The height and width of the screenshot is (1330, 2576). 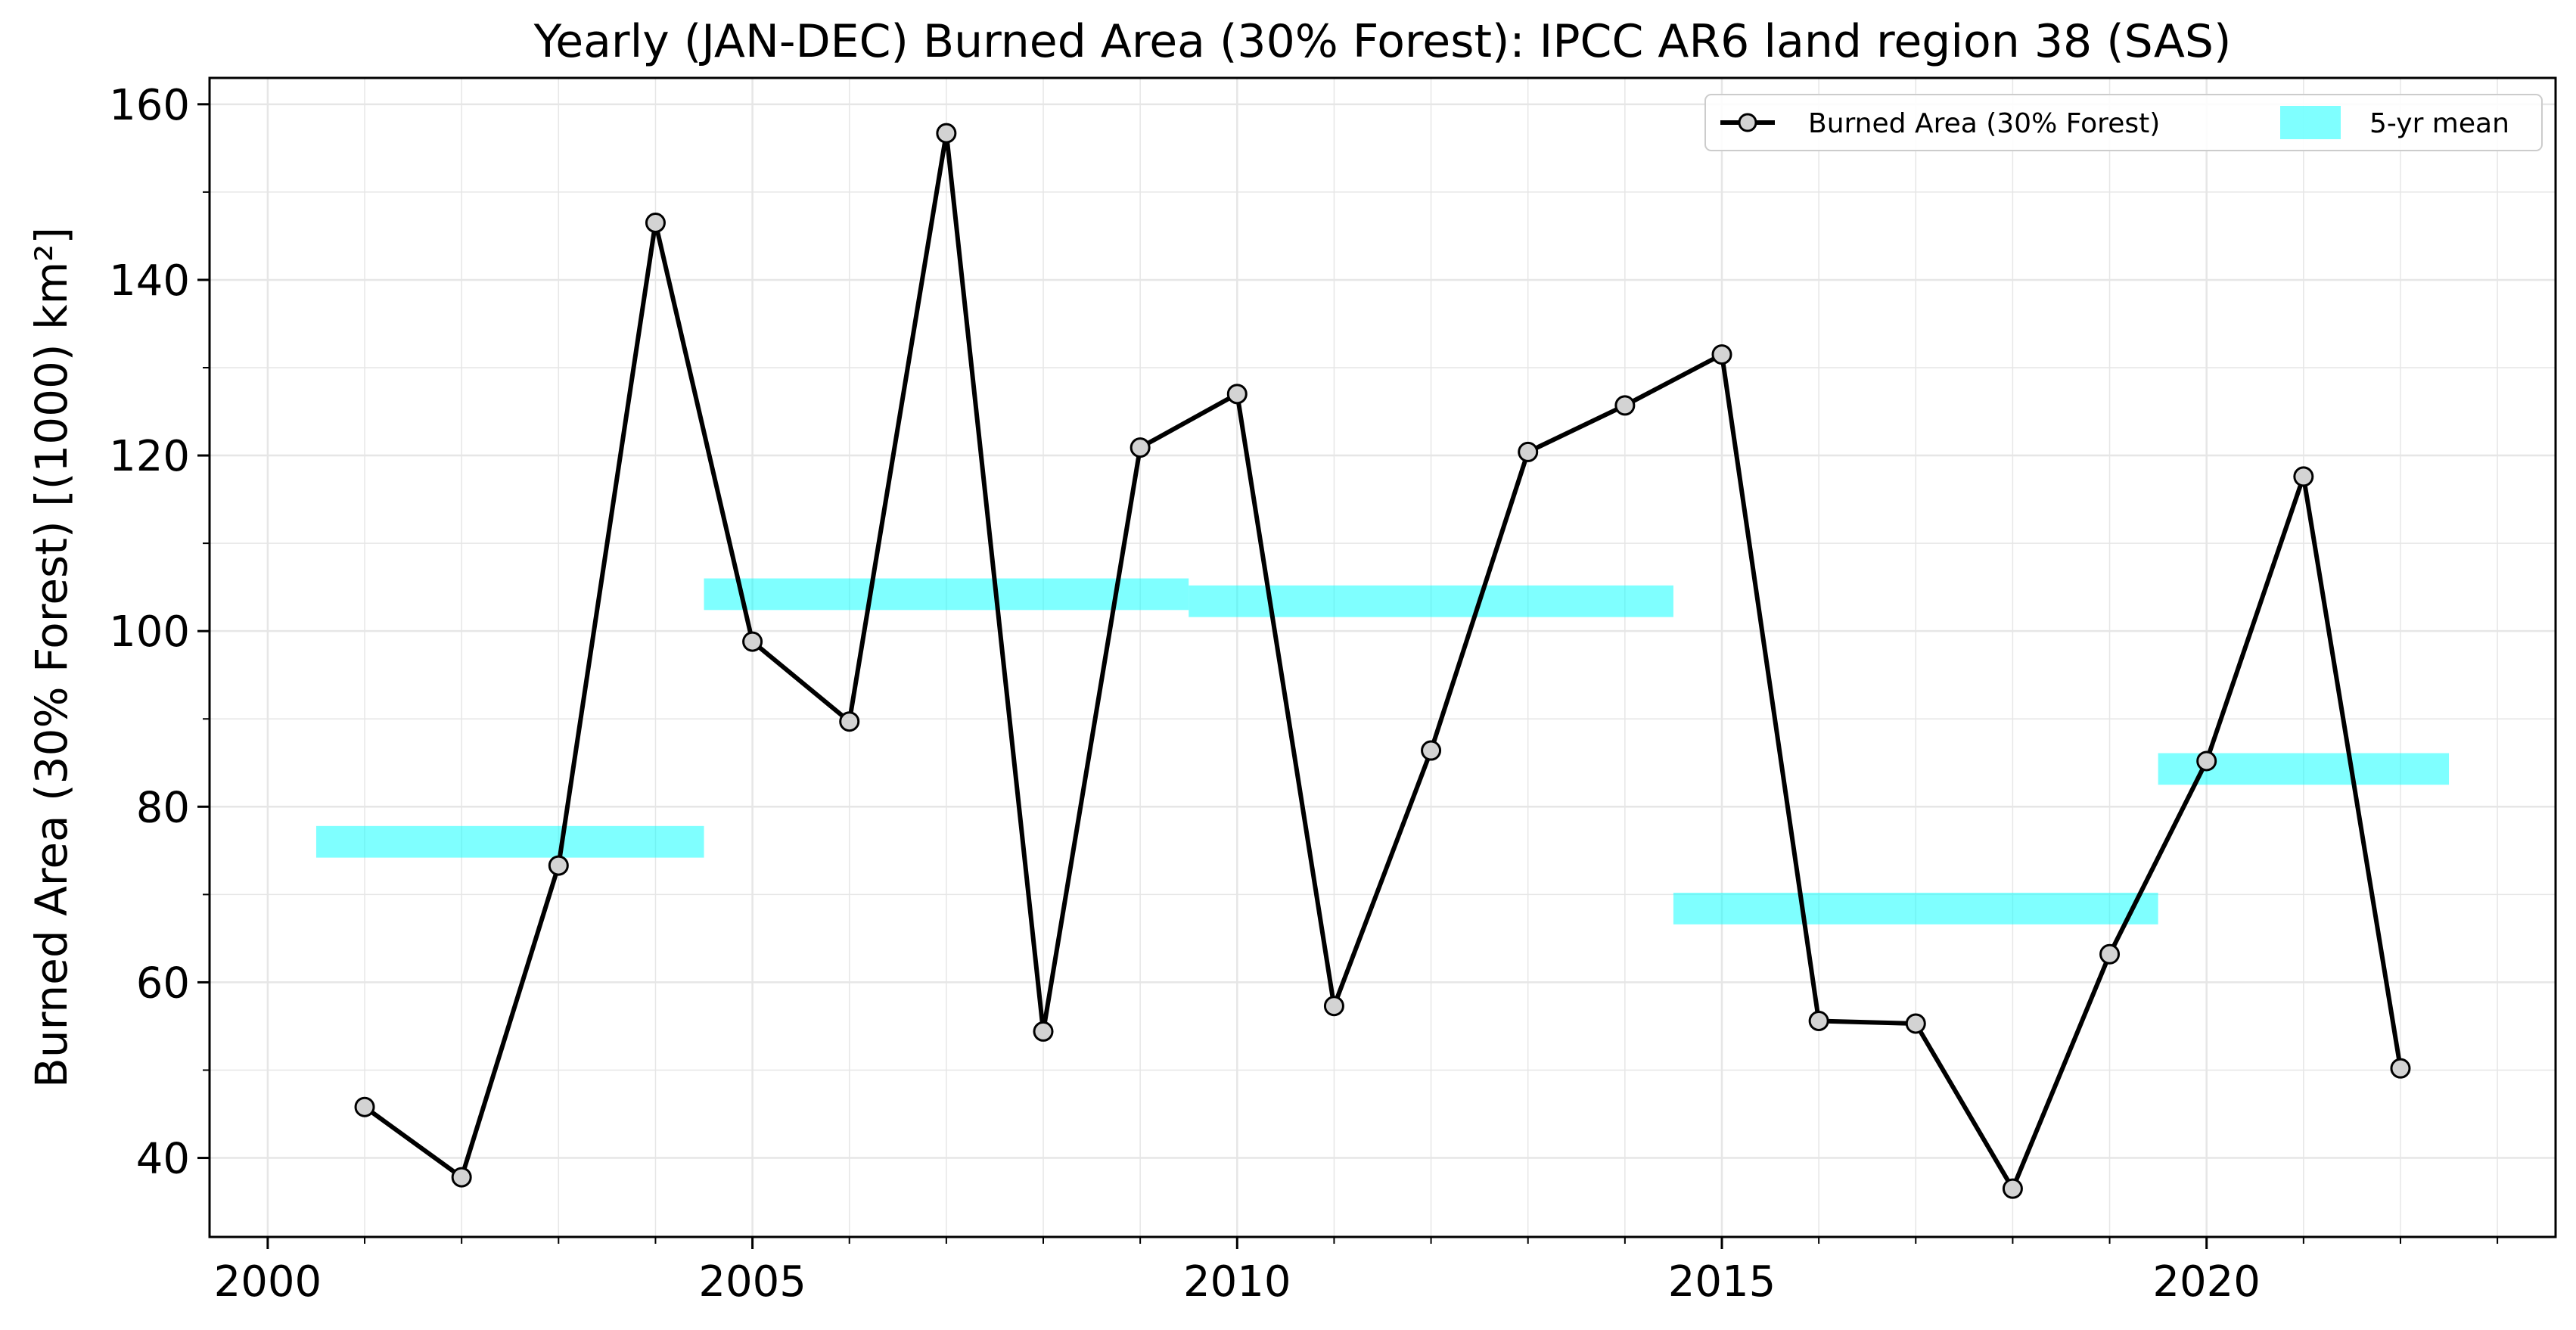 What do you see at coordinates (163, 807) in the screenshot?
I see `y-tick-label: 80` at bounding box center [163, 807].